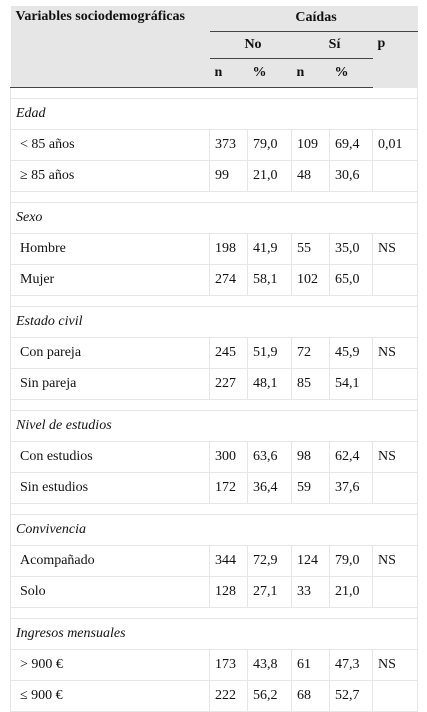 This screenshot has width=427, height=712. What do you see at coordinates (310, 560) in the screenshot?
I see `si-n-cell: 124` at bounding box center [310, 560].